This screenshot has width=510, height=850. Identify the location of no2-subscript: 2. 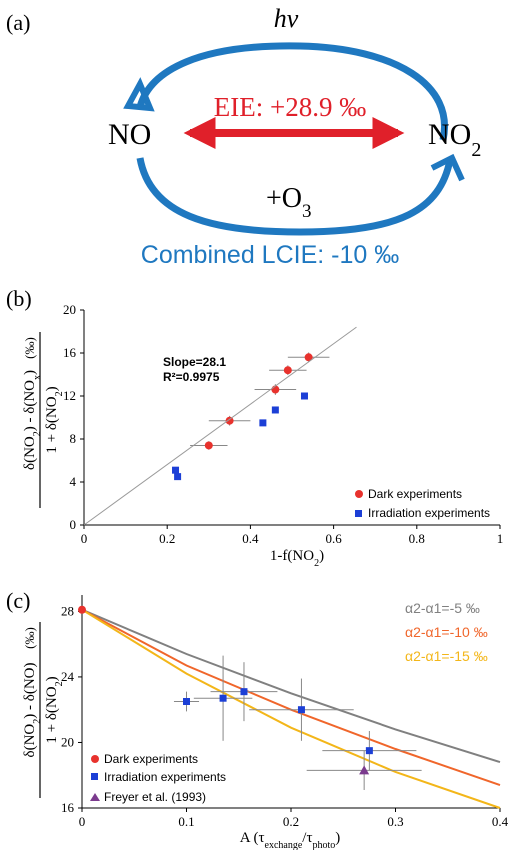
(476, 150).